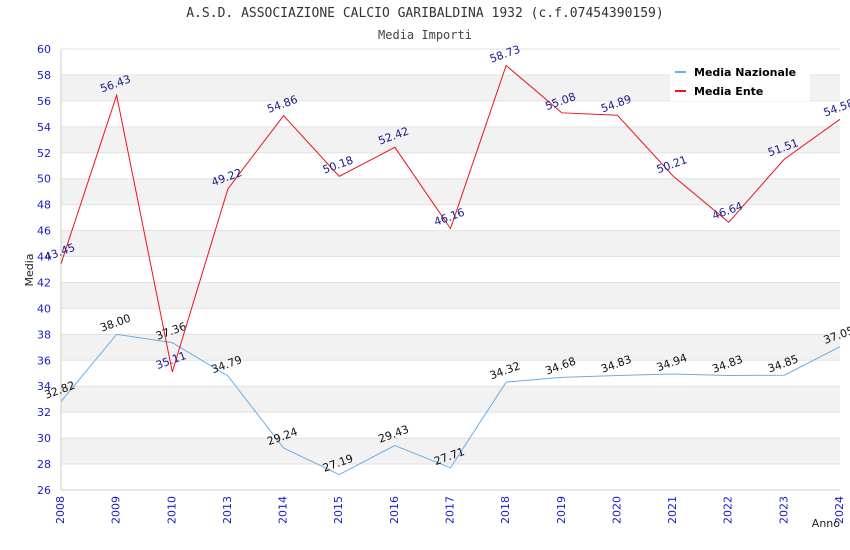 The width and height of the screenshot is (850, 550). I want to click on y-tick-label: 26, so click(44, 490).